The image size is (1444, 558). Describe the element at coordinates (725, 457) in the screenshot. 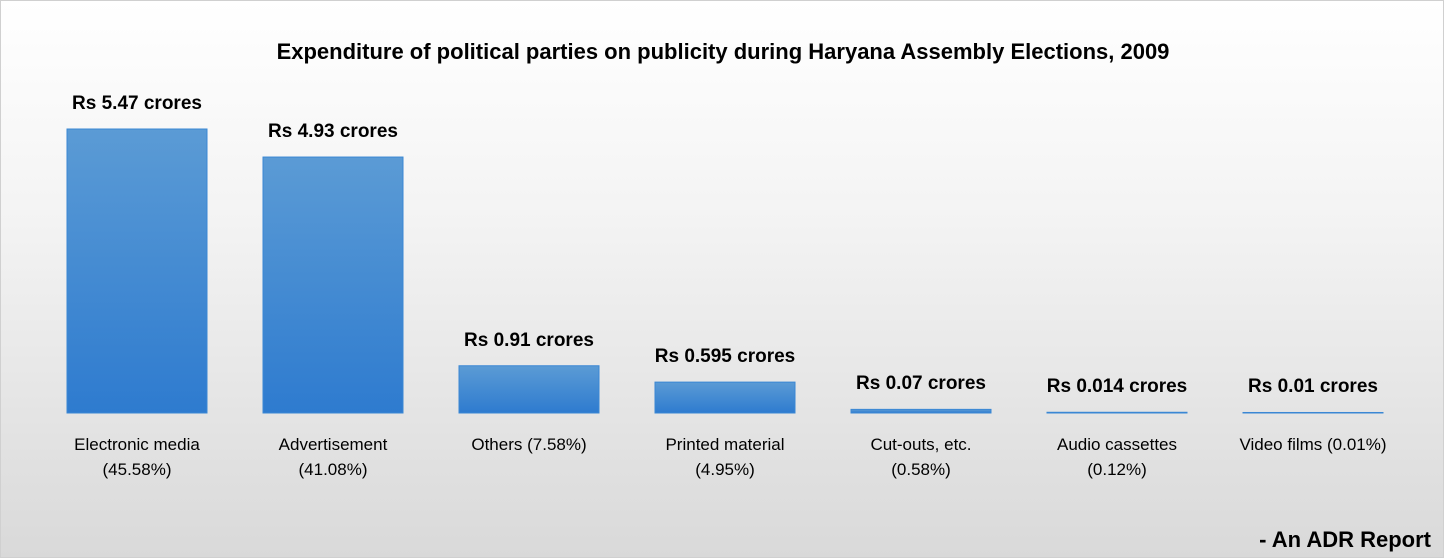

I see `x-tick-label: Printed material (4.95%)` at that location.